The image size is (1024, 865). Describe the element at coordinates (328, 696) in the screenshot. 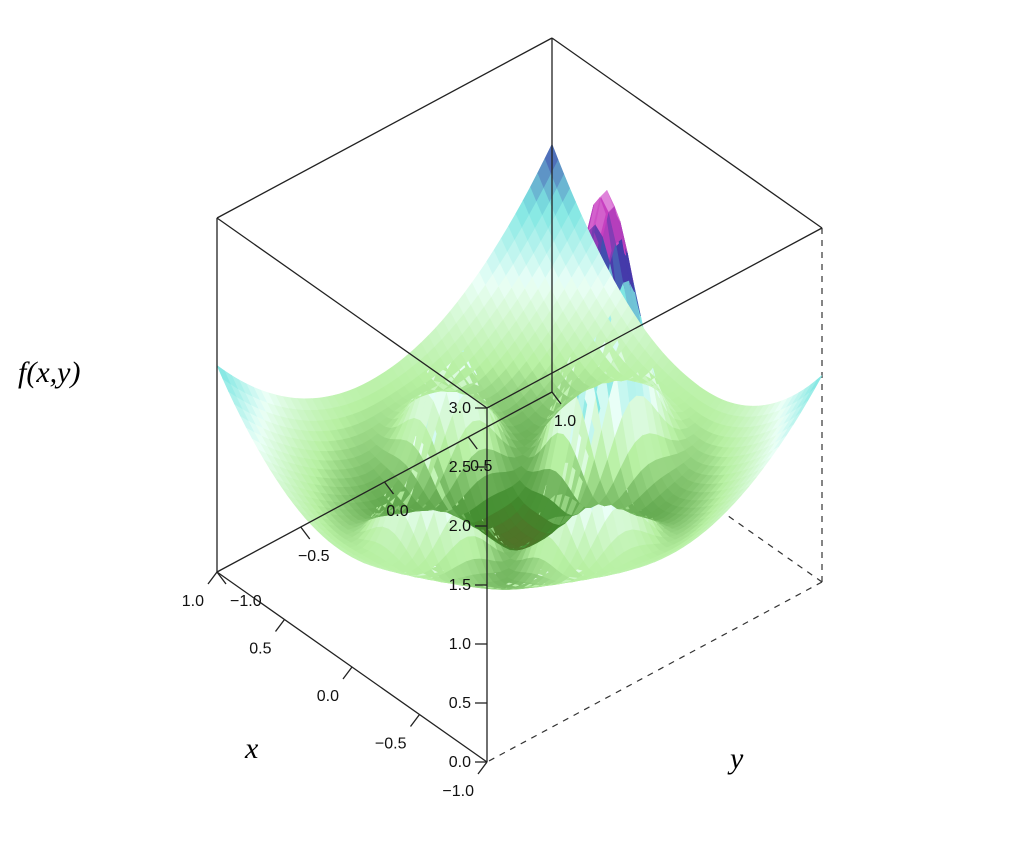

I see `x-tick-label: 0.0` at that location.